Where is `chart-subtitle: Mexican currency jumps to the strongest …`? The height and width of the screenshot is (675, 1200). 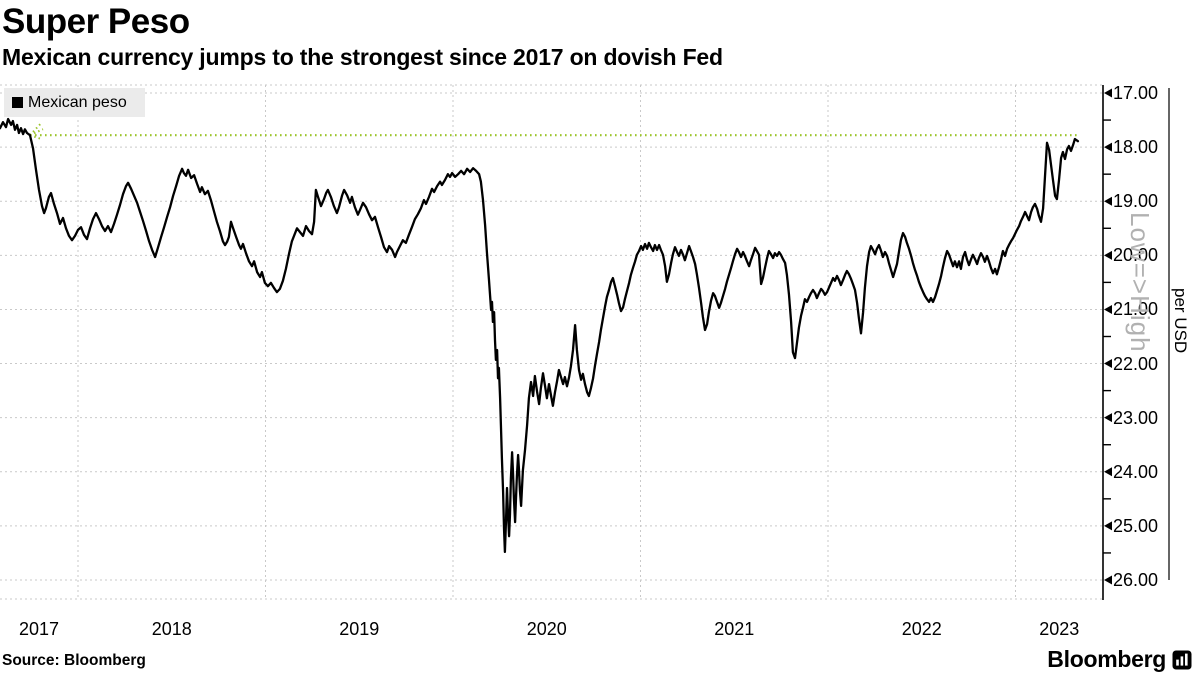 chart-subtitle: Mexican currency jumps to the strongest … is located at coordinates (362, 57).